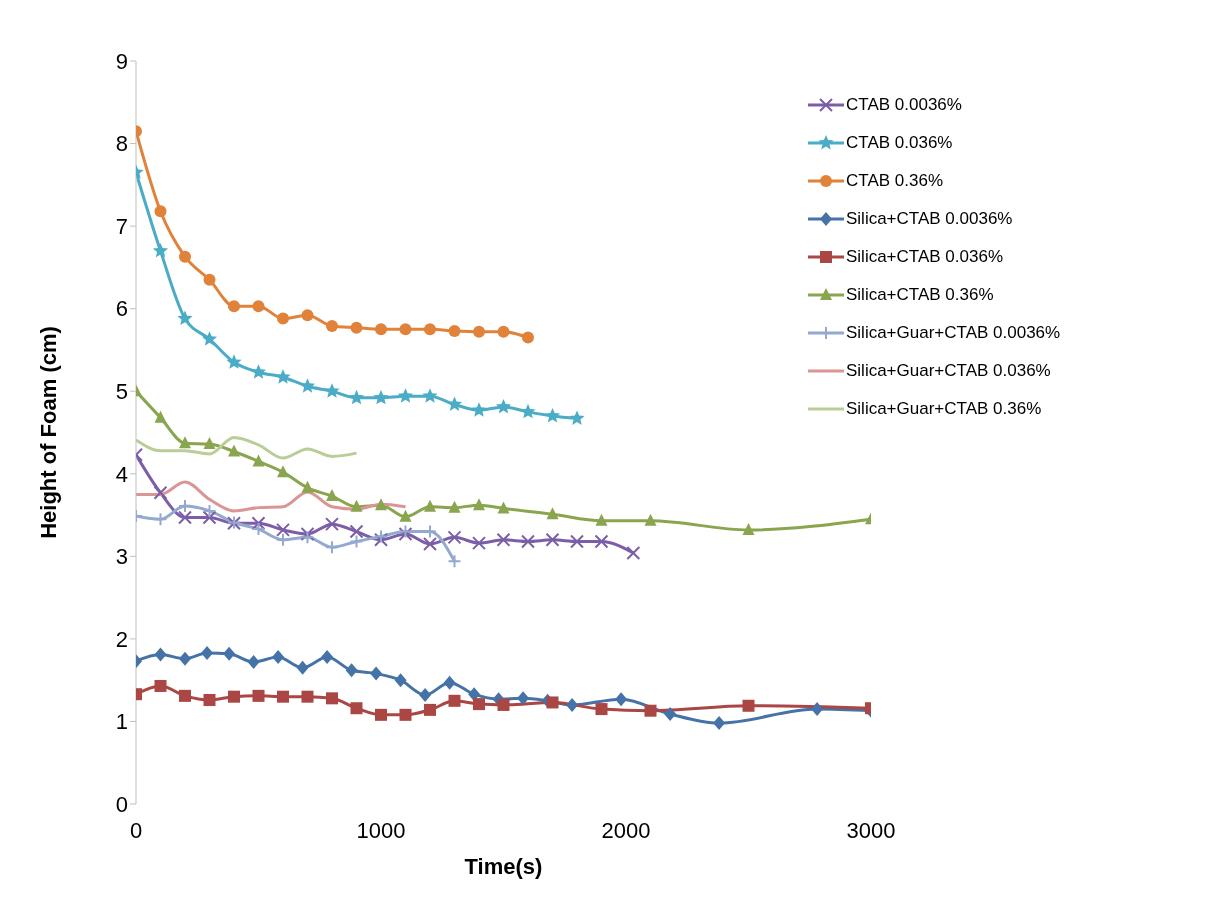 The width and height of the screenshot is (1224, 902). I want to click on legend-label: CTAB 0.36%, so click(895, 181).